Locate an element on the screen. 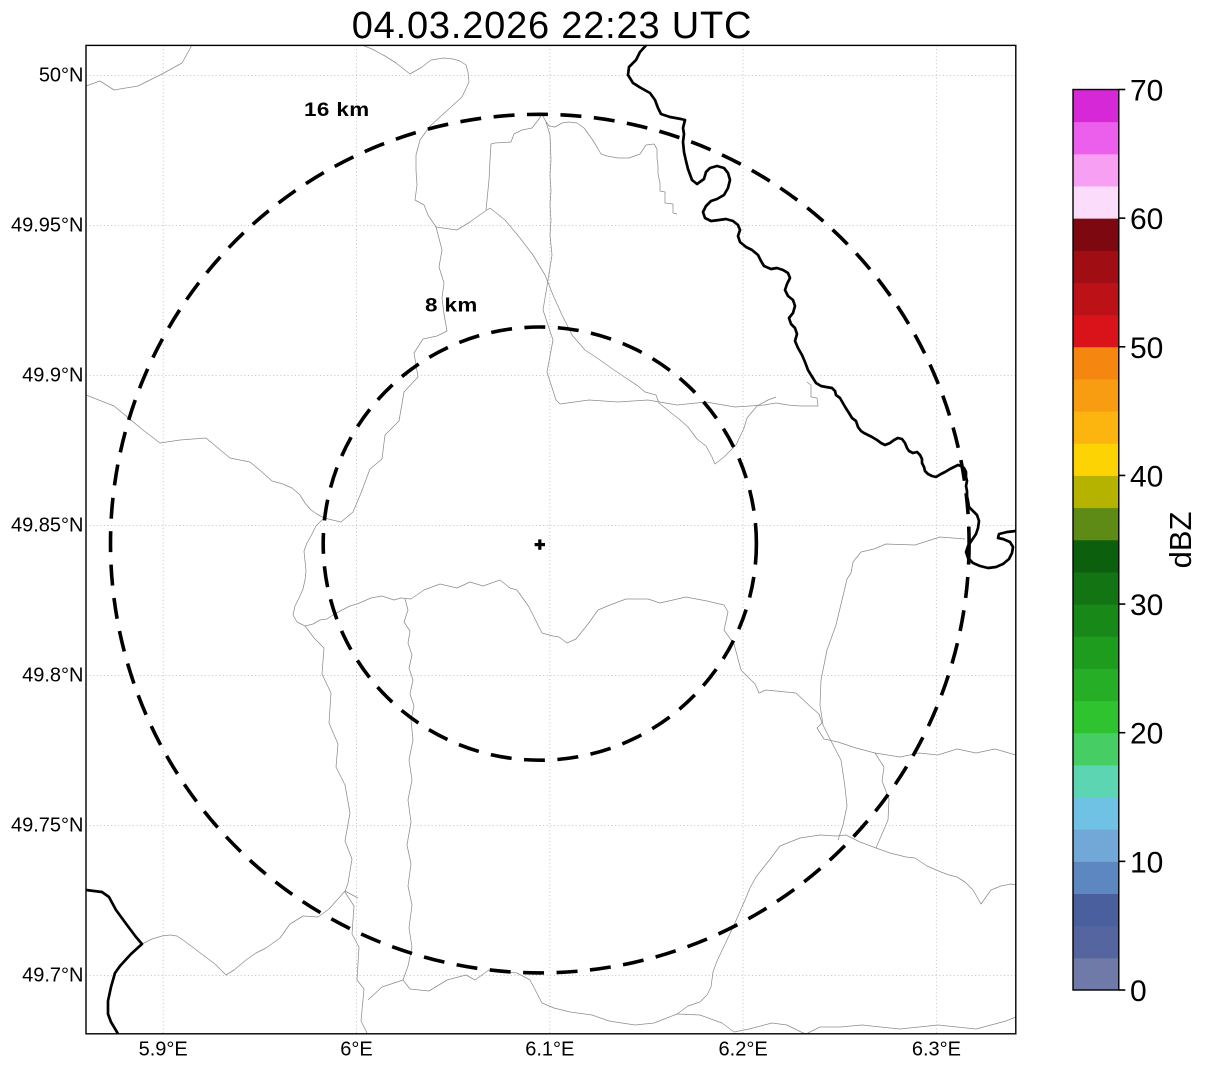 This screenshot has height=1074, width=1207. svg-text: 49.85°N is located at coordinates (47, 526).